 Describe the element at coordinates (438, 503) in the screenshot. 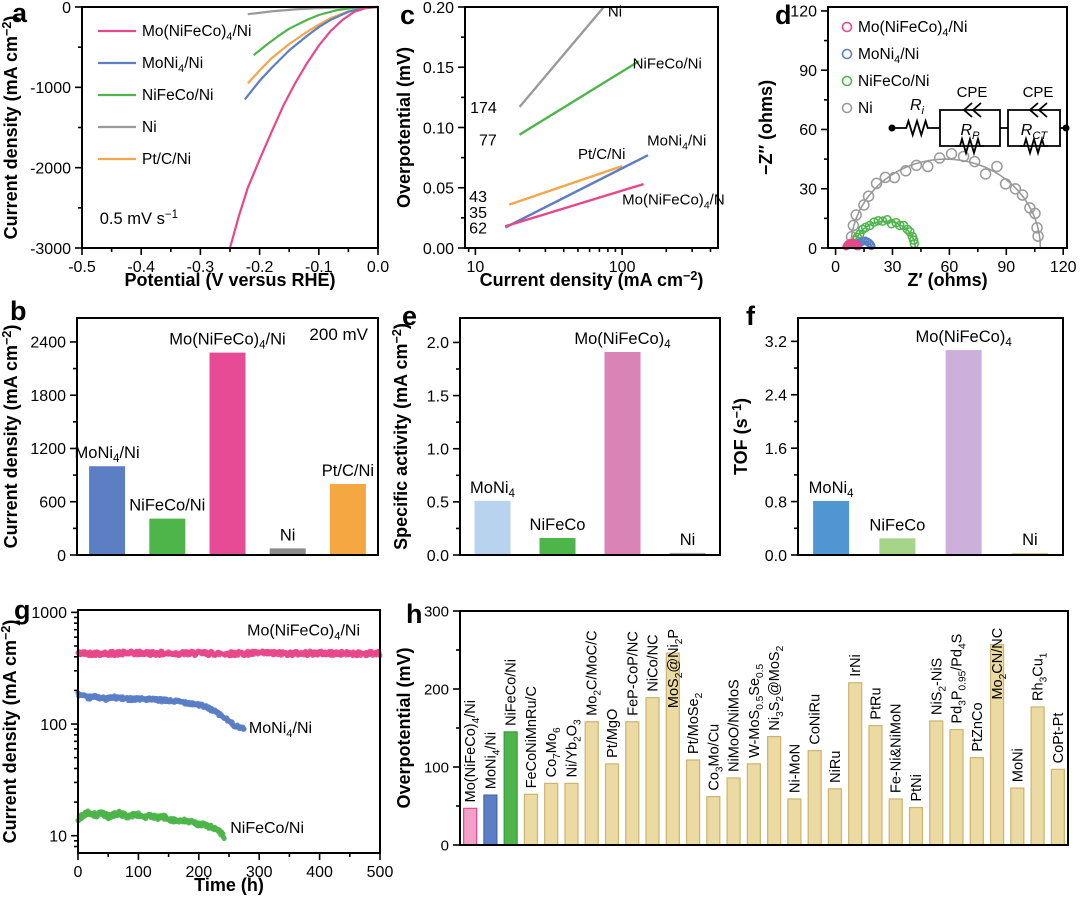

I see `svg-text: 0.5` at that location.